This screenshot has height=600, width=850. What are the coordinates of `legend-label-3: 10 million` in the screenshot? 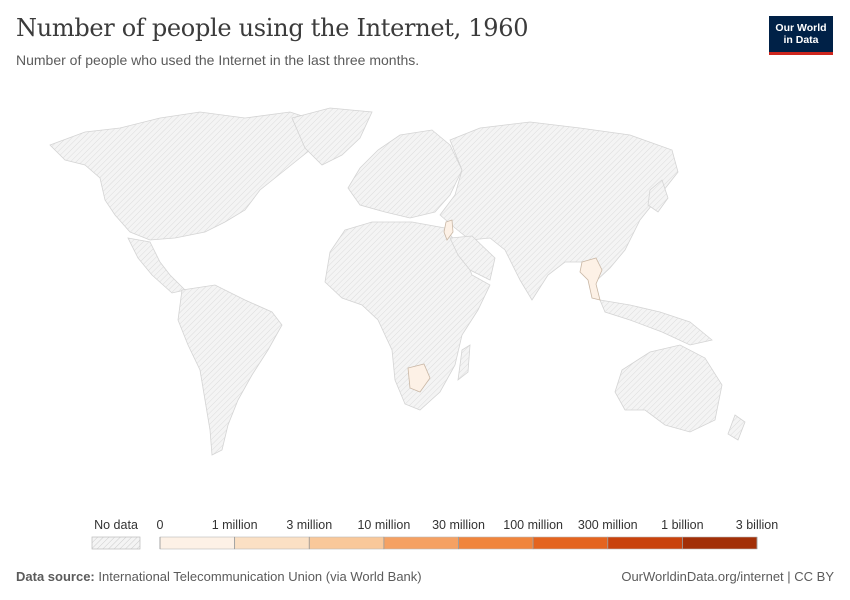 It's located at (384, 525).